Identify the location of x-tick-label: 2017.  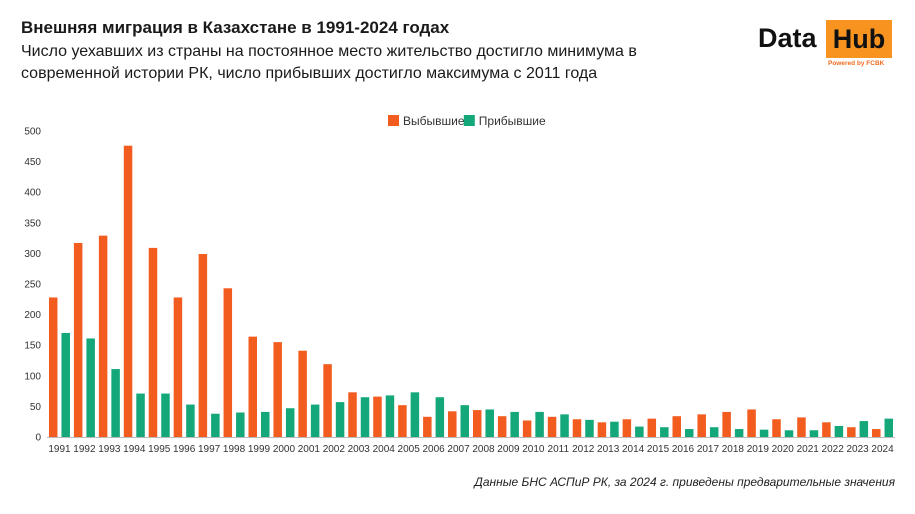
(708, 449).